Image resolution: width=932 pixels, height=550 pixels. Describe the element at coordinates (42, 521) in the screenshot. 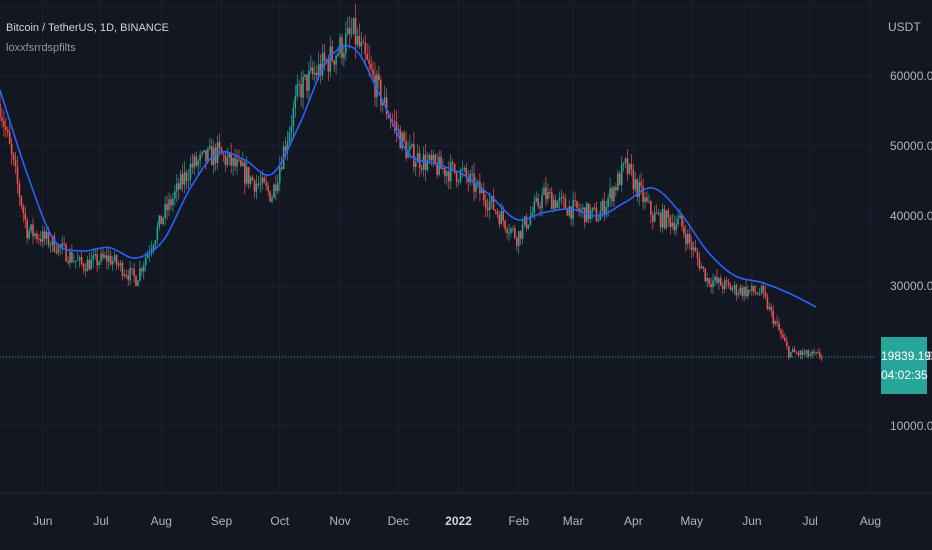

I see `x-tick-label: Jun` at that location.